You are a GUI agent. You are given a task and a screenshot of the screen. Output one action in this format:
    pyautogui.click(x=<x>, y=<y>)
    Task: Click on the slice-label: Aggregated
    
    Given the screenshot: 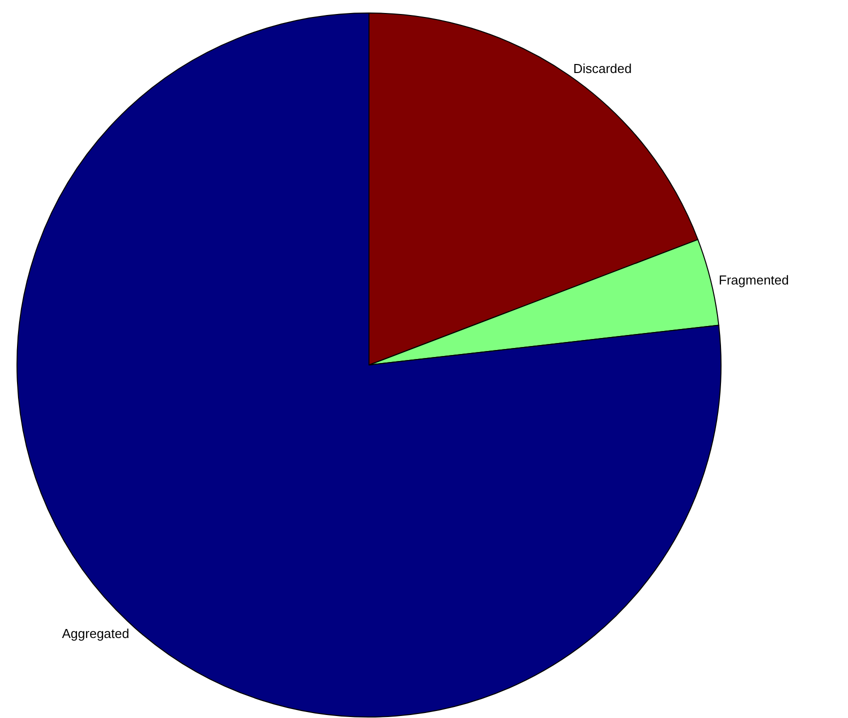 What is the action you would take?
    pyautogui.click(x=96, y=634)
    